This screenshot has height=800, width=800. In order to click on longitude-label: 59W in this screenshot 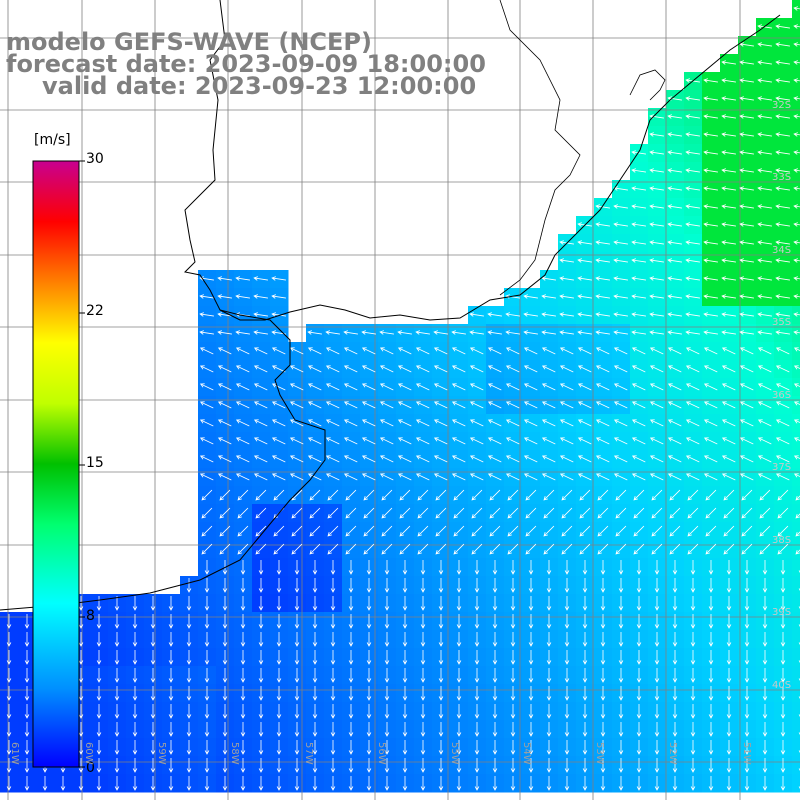, I will do `click(161, 753)`.